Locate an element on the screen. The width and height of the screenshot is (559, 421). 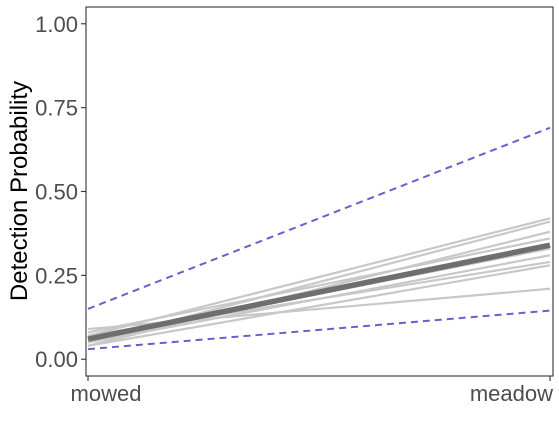
ci-bound-line is located at coordinates (319, 330).